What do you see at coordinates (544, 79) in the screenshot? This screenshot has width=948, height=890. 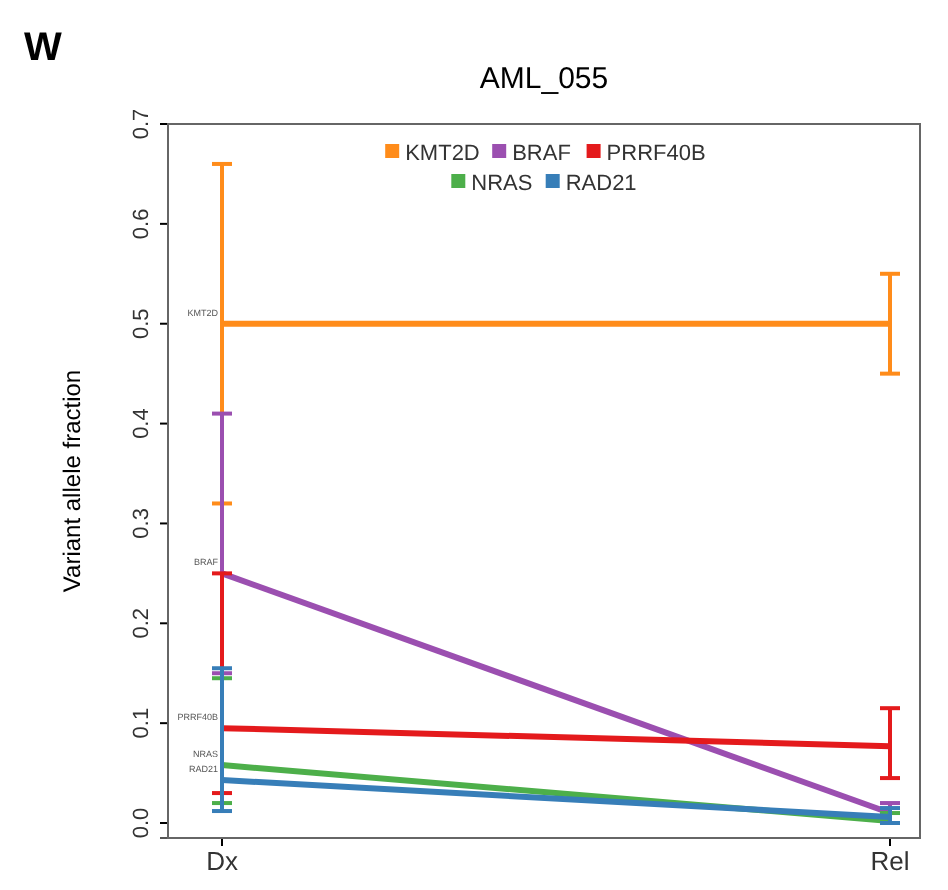 I see `chart-title: AML_055` at bounding box center [544, 79].